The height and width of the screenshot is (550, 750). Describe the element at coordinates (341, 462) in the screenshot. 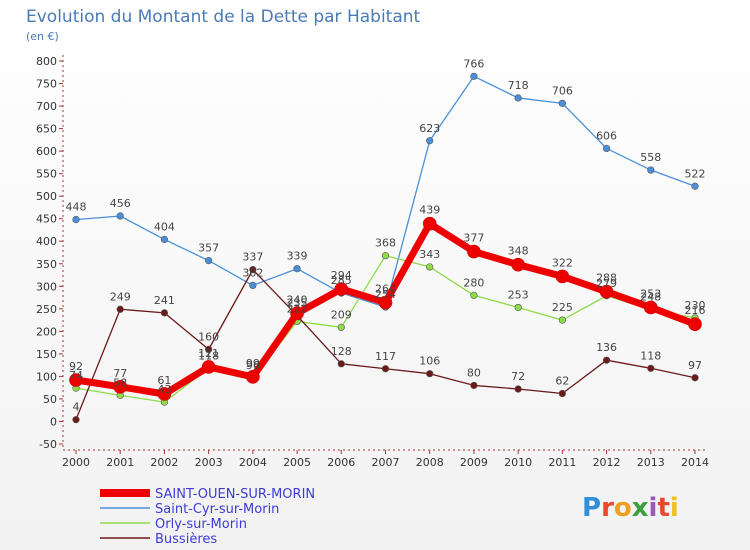

I see `x-tick-label: 2006` at that location.